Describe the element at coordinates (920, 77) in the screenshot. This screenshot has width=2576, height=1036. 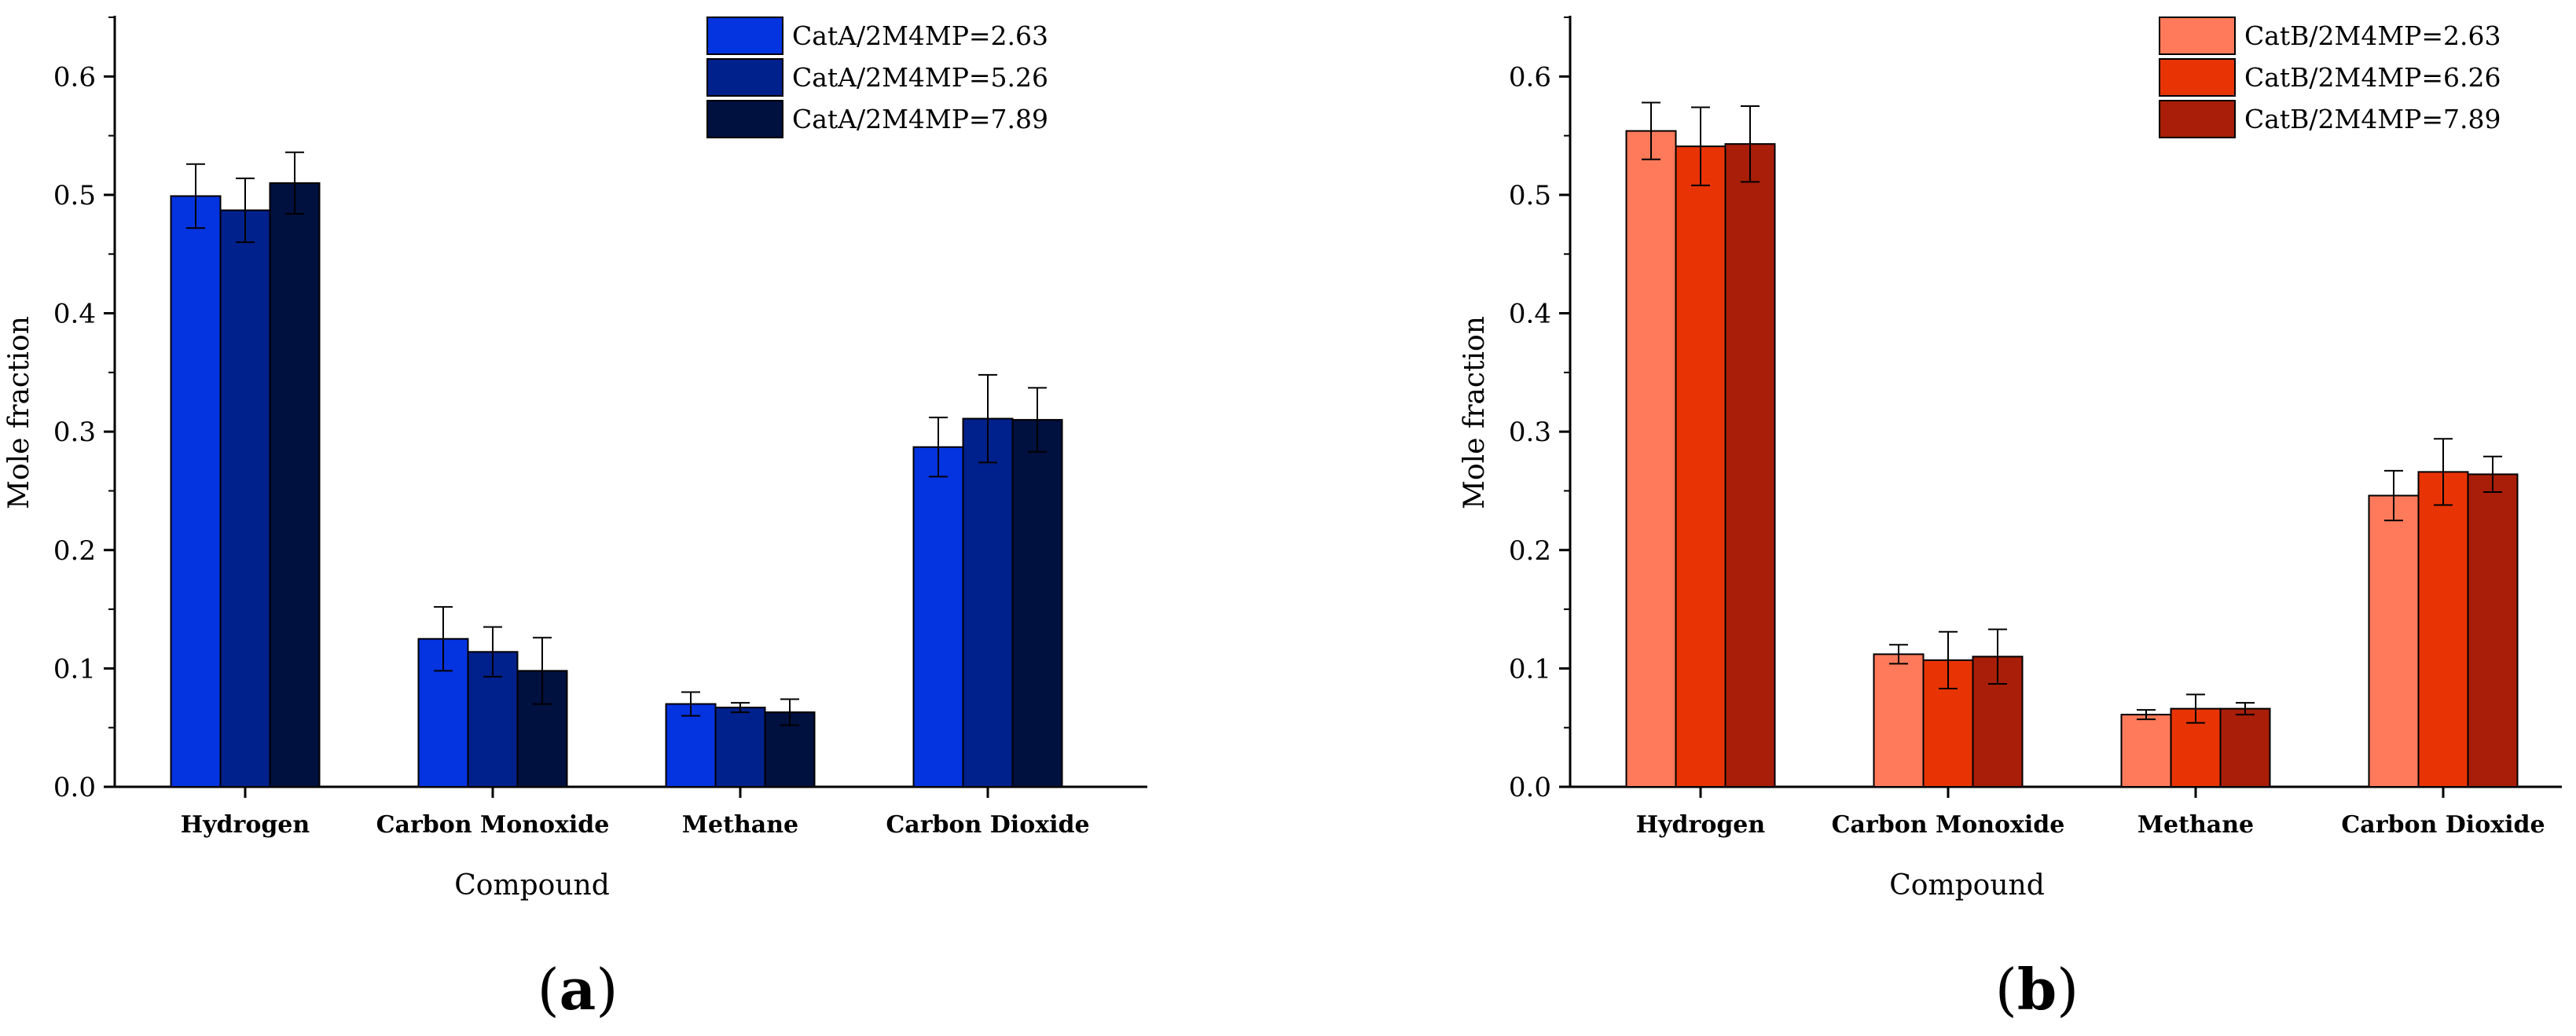
I see `legend-label: CatA/2M4MP=5.26` at that location.